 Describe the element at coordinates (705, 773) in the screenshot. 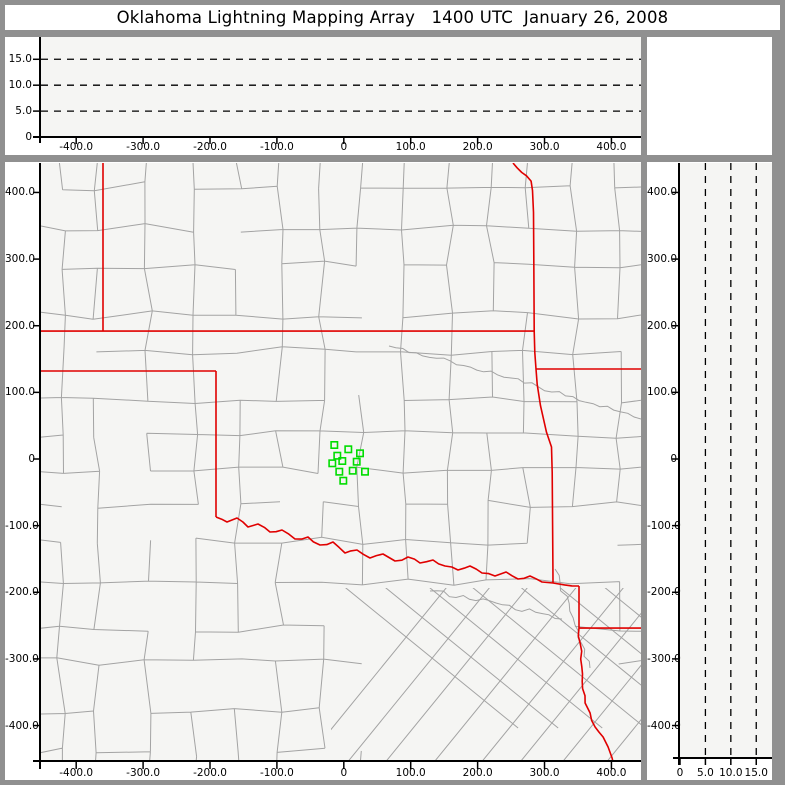

I see `x-tick-label: 5.0` at that location.